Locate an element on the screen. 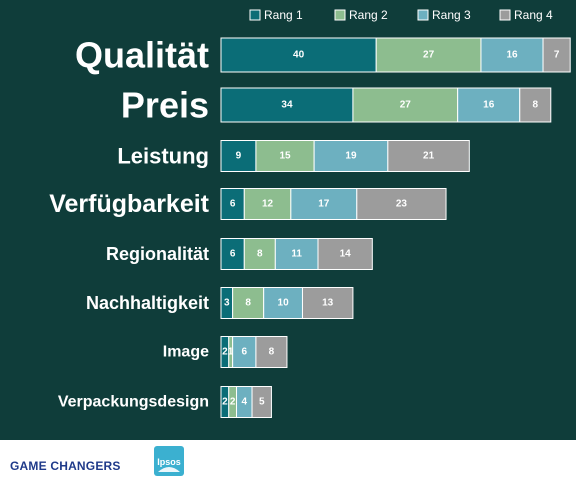 Image resolution: width=576 pixels, height=479 pixels. data-label: 7 is located at coordinates (557, 55).